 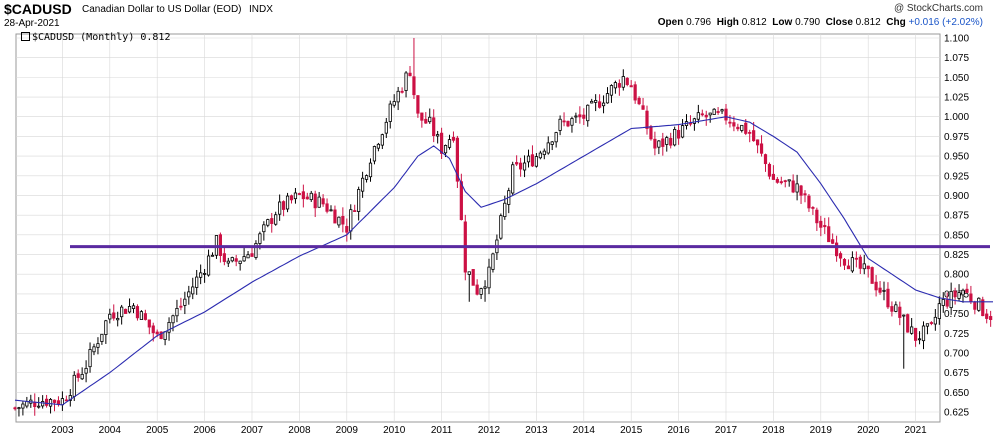 I want to click on x-tick-label: 2009, so click(x=347, y=430).